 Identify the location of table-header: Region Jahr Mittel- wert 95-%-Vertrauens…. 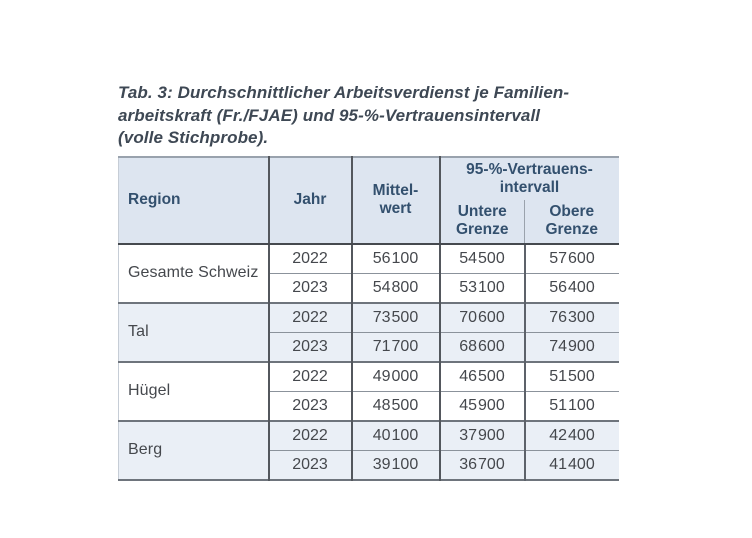
(368, 200).